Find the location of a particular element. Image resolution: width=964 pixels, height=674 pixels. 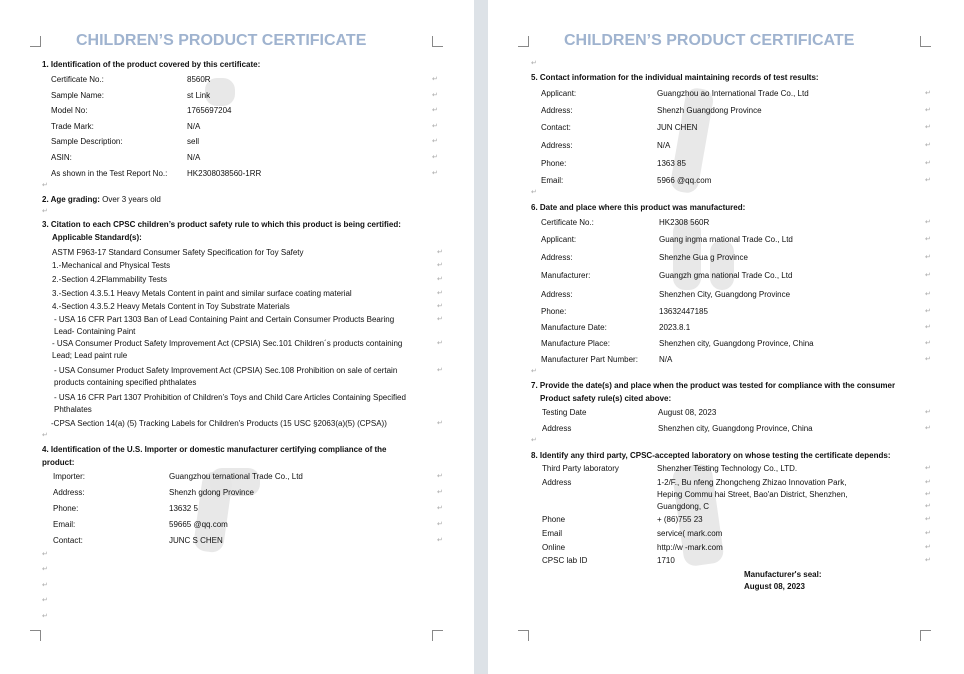

field-value: 1765697204 is located at coordinates (209, 110).